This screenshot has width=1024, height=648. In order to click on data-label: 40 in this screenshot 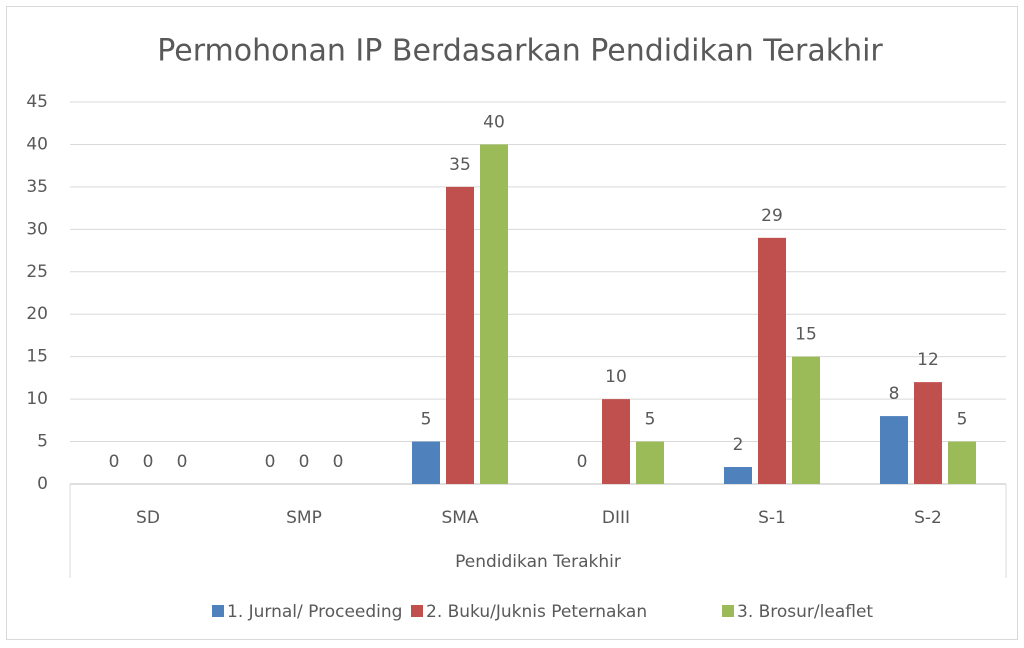, I will do `click(494, 122)`.